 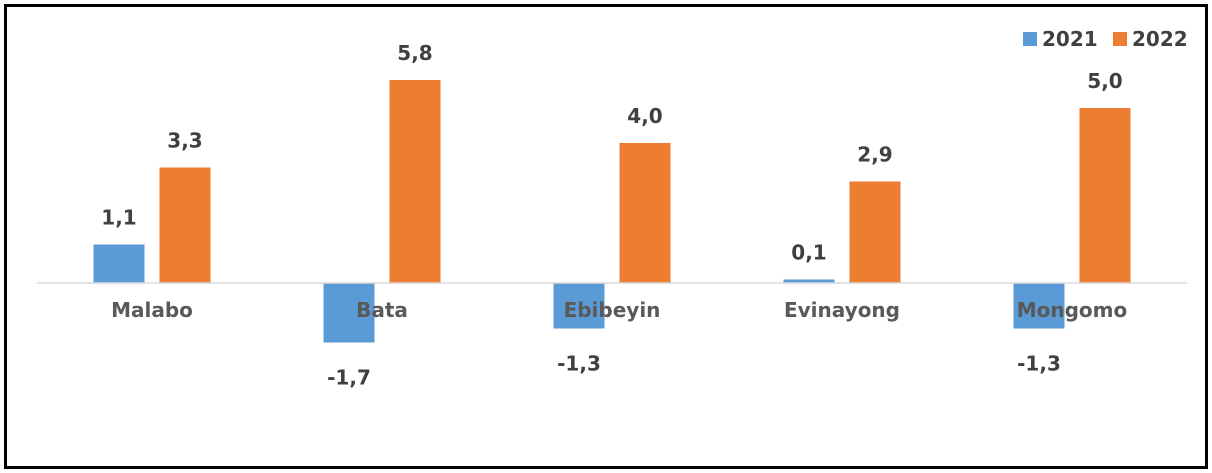 I want to click on legend-swatch-2022, so click(x=1120, y=39).